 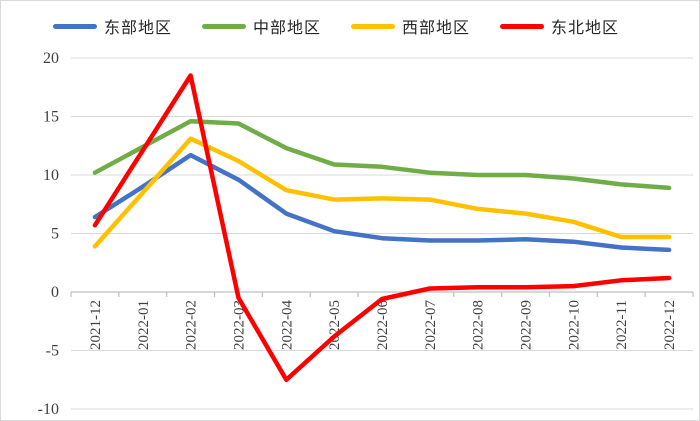 What do you see at coordinates (431, 325) in the screenshot?
I see `x-axis-tick-label: 2022-07` at bounding box center [431, 325].